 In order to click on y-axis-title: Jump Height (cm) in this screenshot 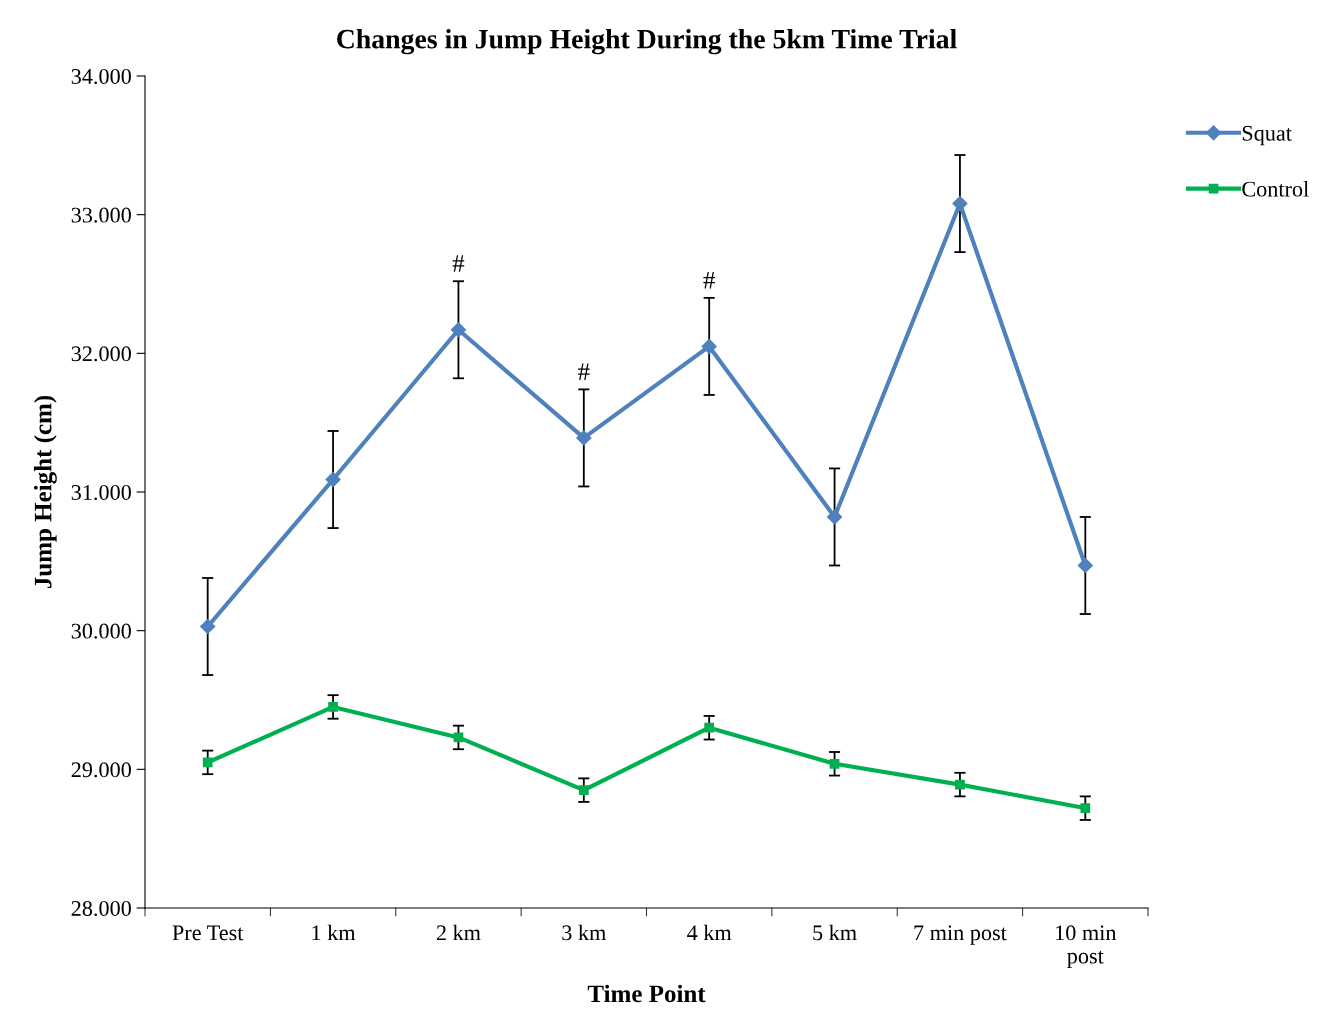, I will do `click(45, 492)`.